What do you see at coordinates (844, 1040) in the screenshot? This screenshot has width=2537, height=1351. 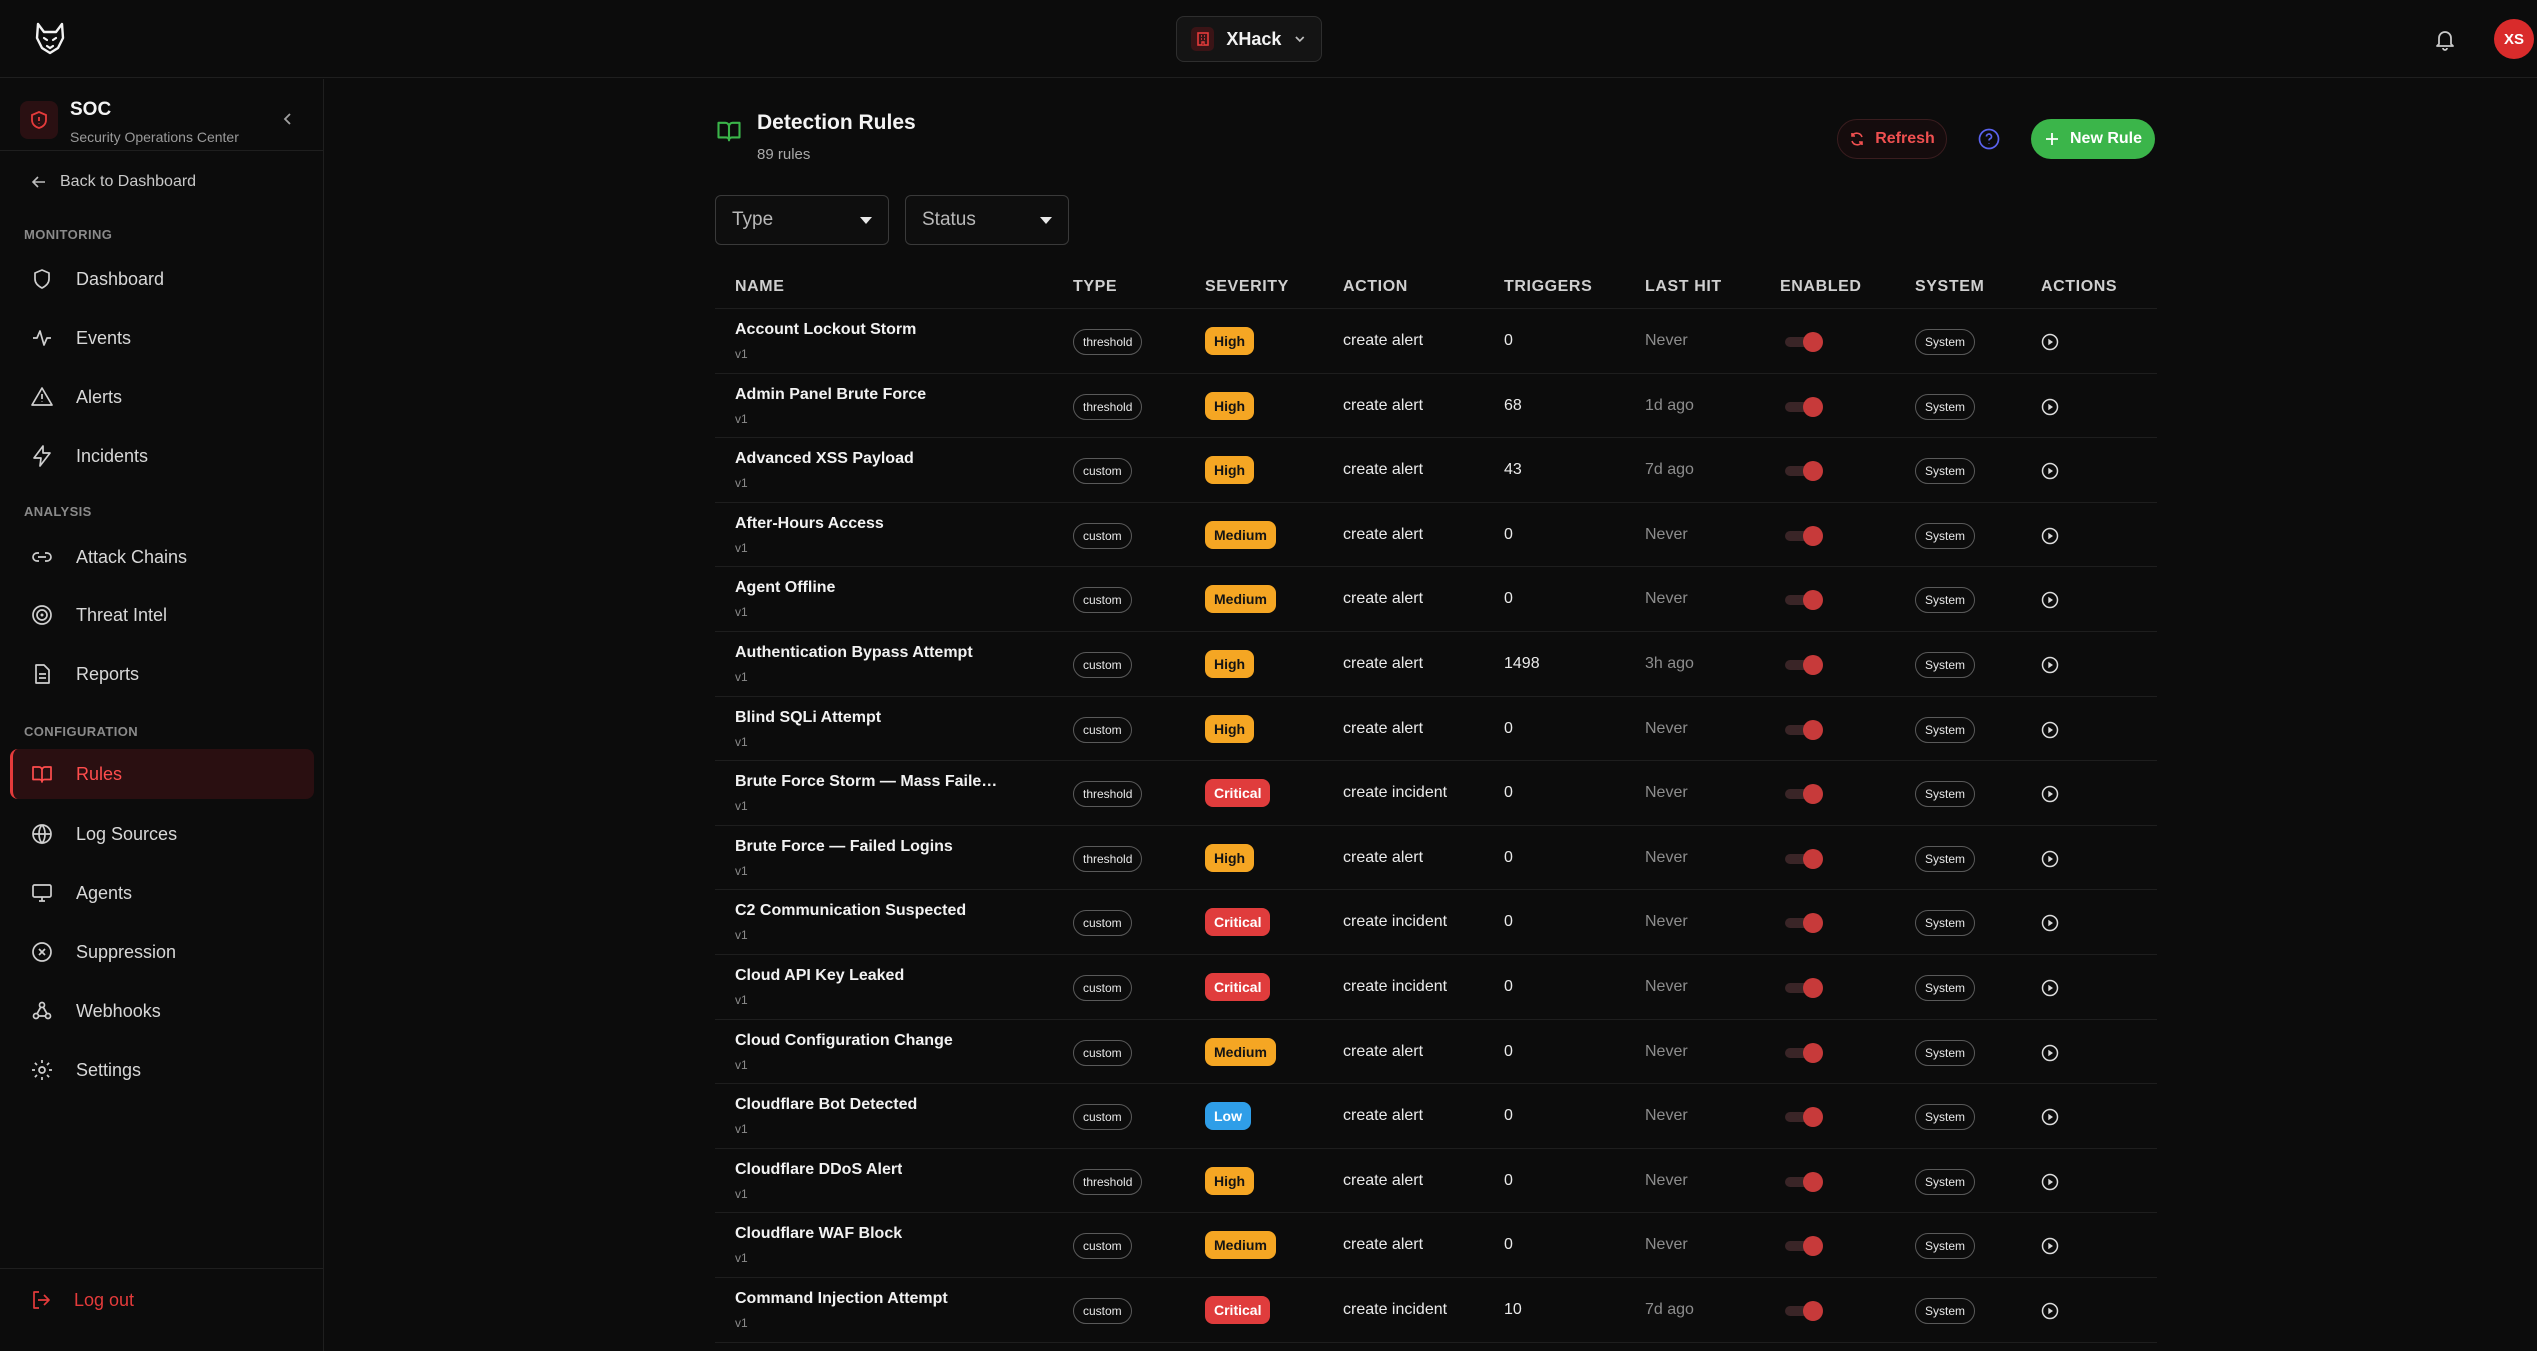 I see `rule-name: Cloud Configuration Change` at bounding box center [844, 1040].